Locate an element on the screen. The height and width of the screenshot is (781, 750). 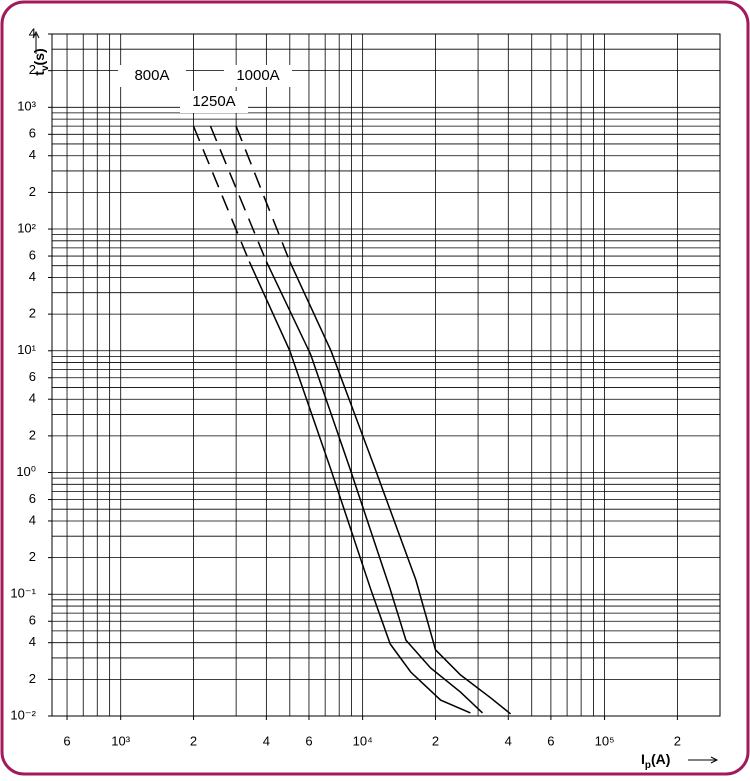
y-tick-label: 10³ is located at coordinates (26, 106).